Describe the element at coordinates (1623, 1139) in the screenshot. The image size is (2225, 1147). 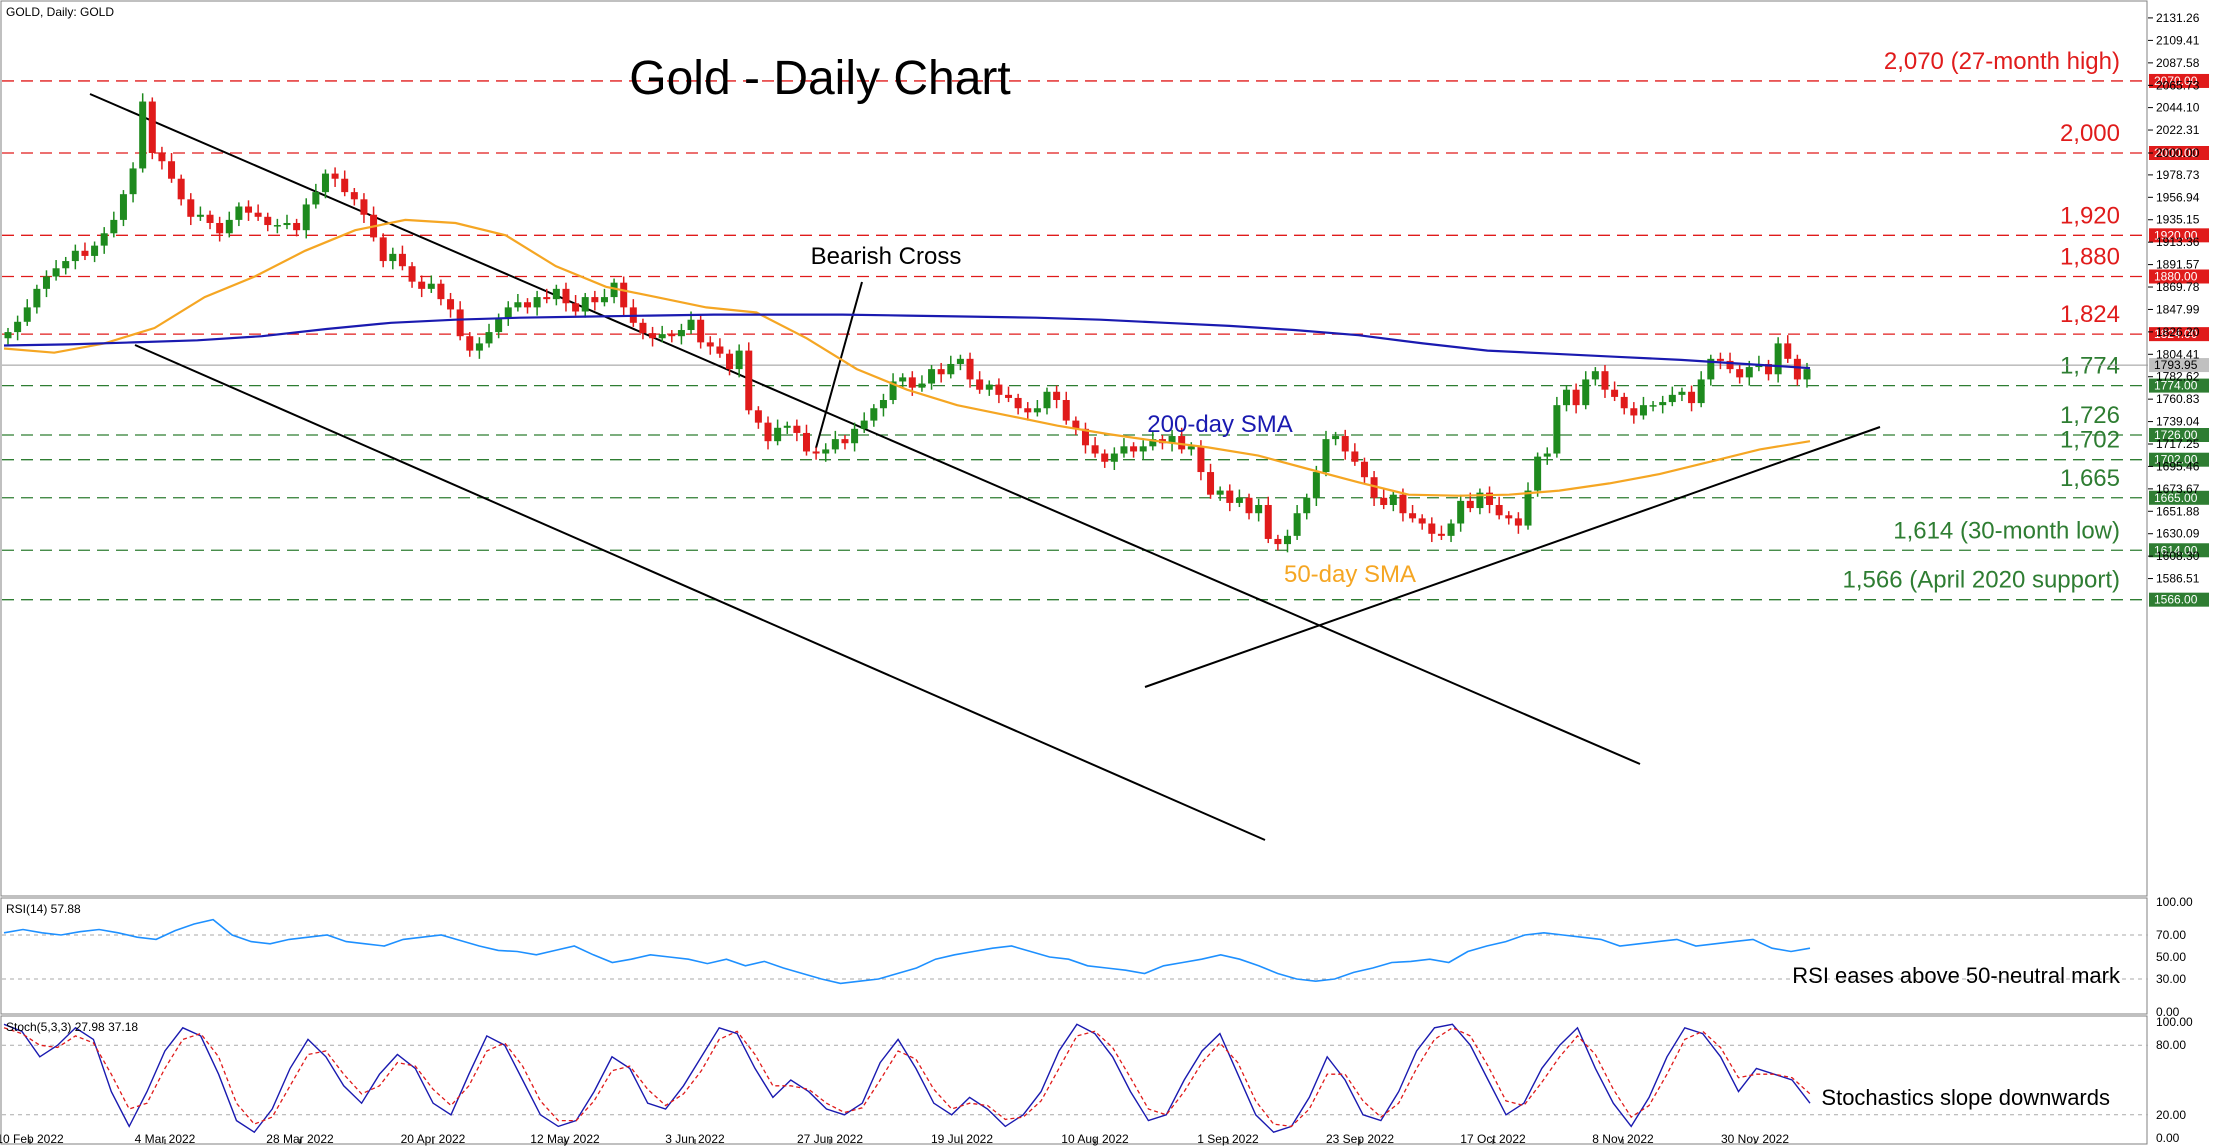
I see `time-tick-label: 8 Nov 2022` at that location.